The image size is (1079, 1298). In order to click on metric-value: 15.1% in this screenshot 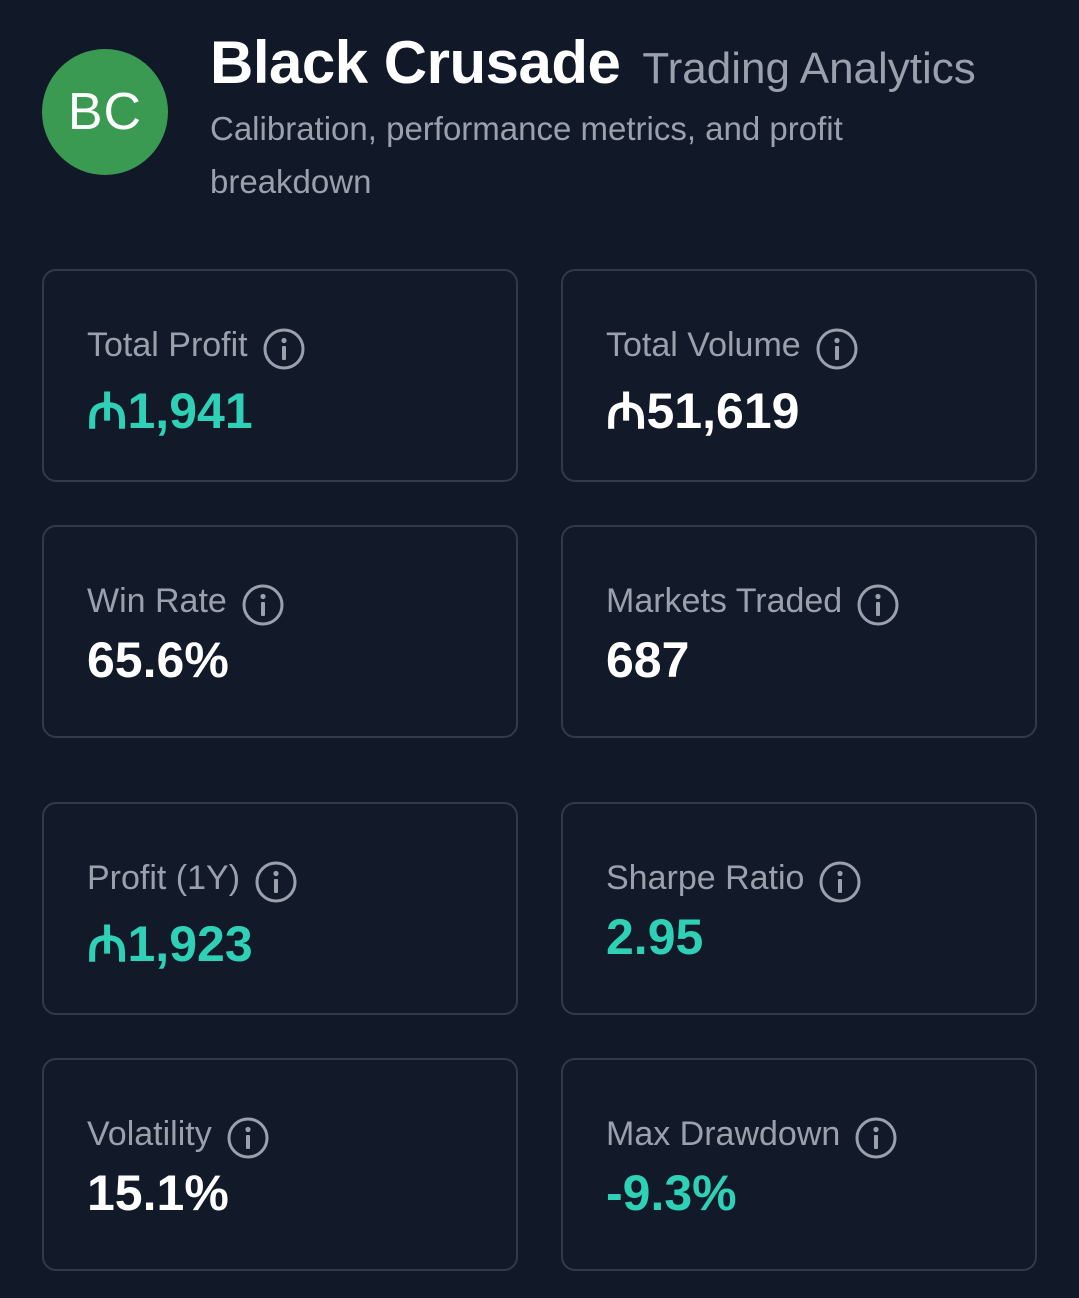, I will do `click(158, 1193)`.